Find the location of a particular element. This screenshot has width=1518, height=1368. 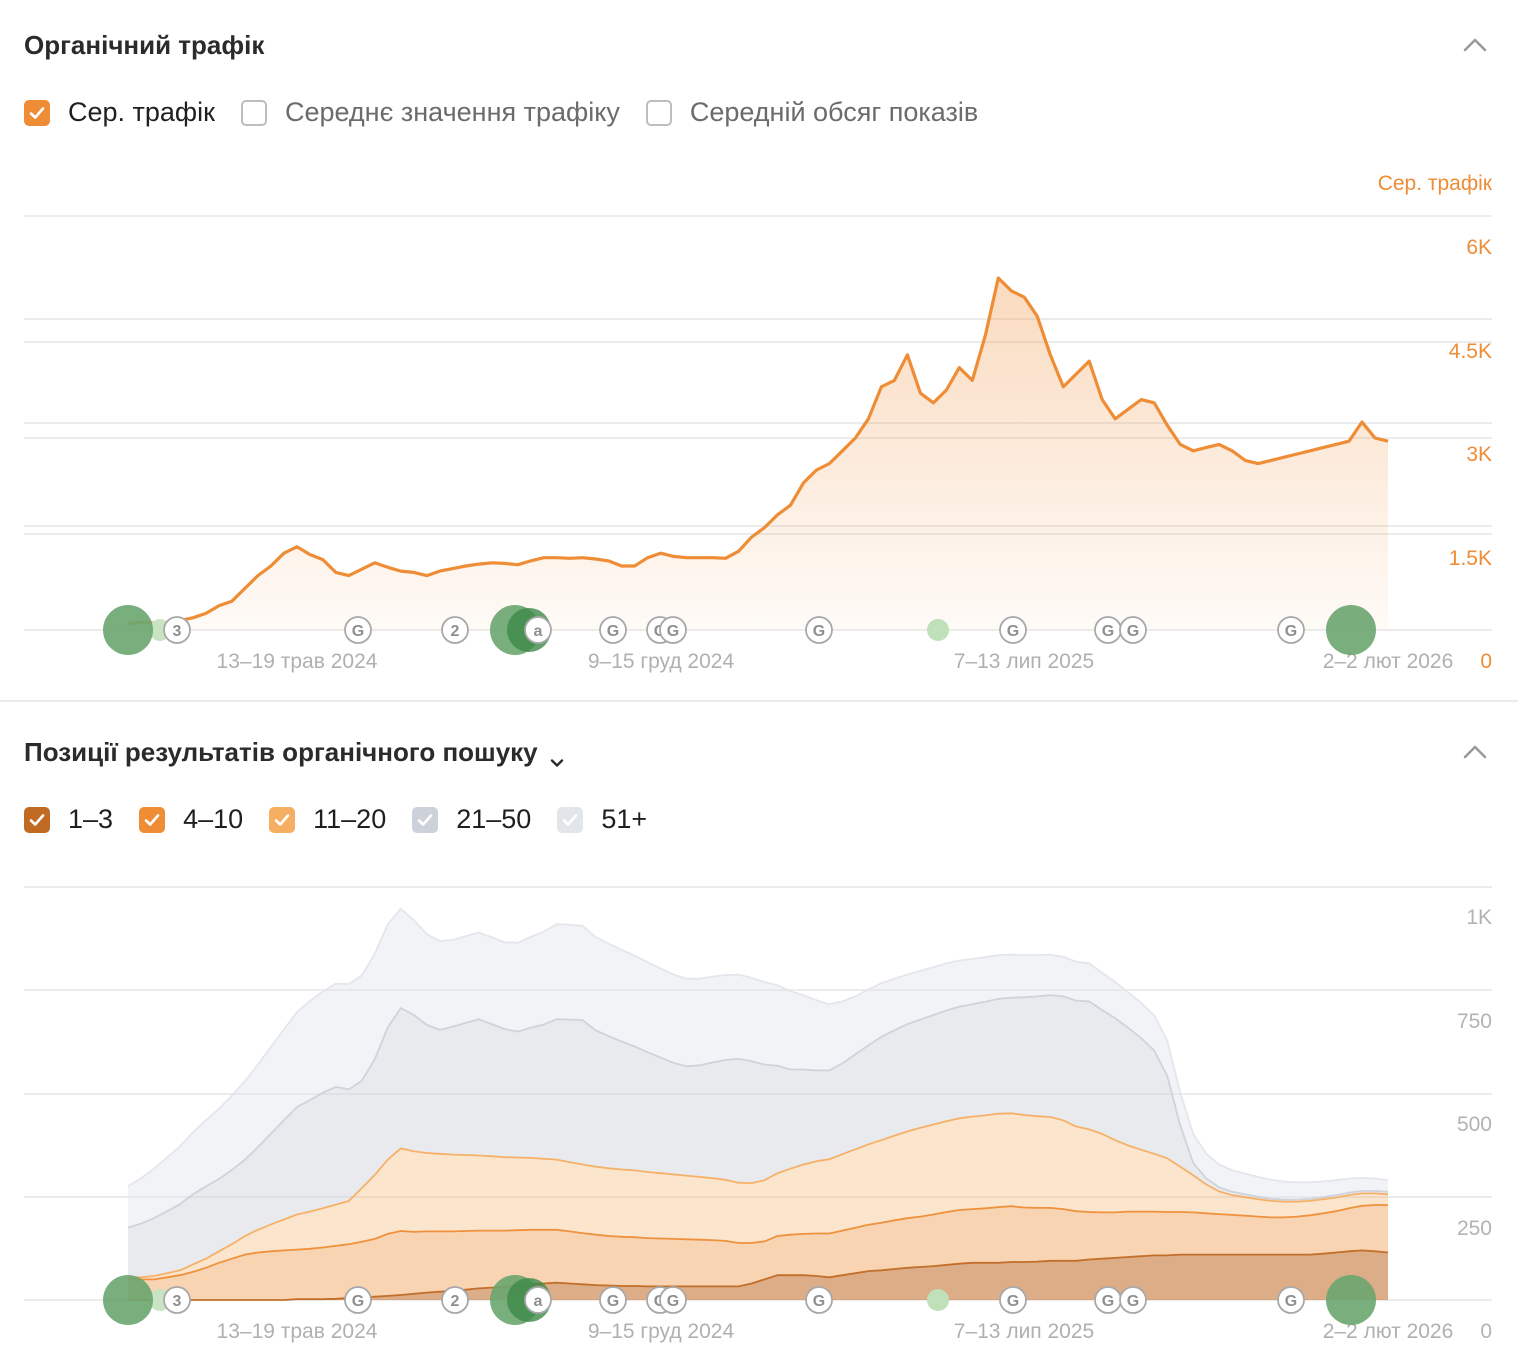

positions-collapse-button is located at coordinates (1475, 752).